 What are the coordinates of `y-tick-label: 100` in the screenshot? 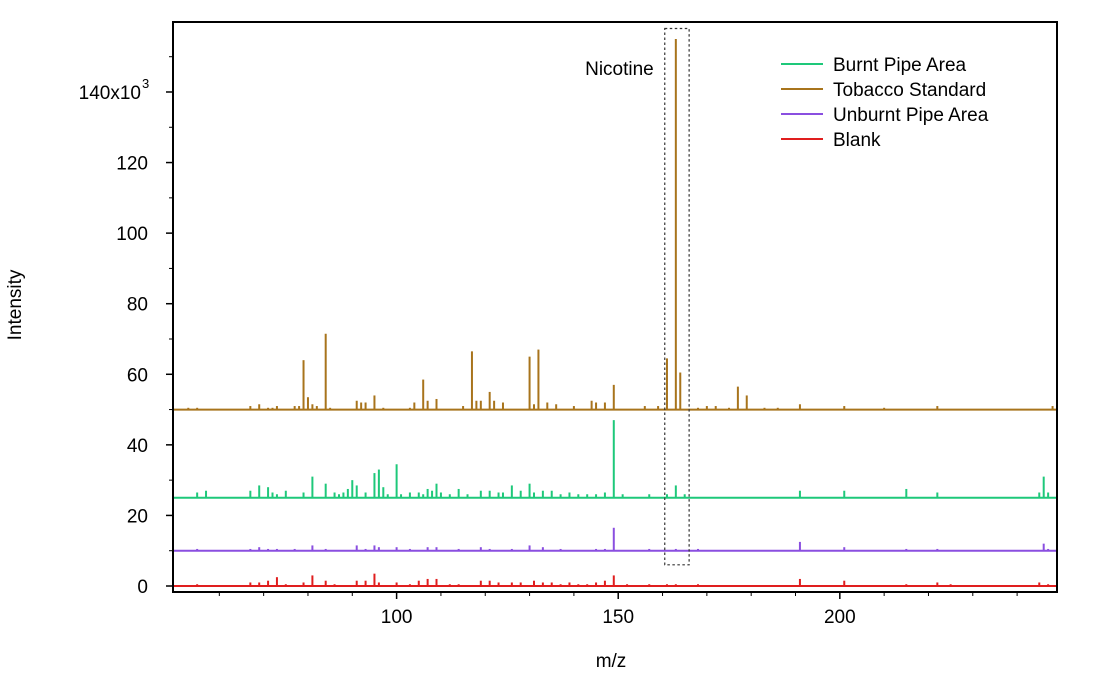 It's located at (132, 234).